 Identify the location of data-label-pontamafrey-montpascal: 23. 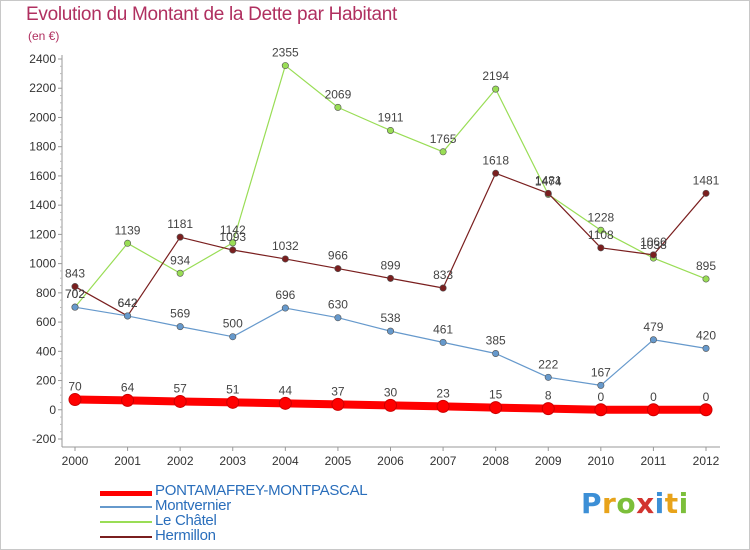
(443, 393).